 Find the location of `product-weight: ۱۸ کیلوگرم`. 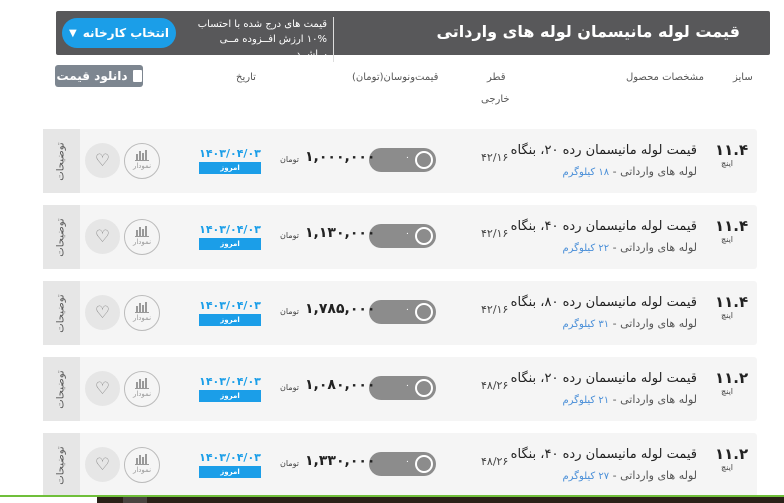

product-weight: ۱۸ کیلوگرم is located at coordinates (586, 172).